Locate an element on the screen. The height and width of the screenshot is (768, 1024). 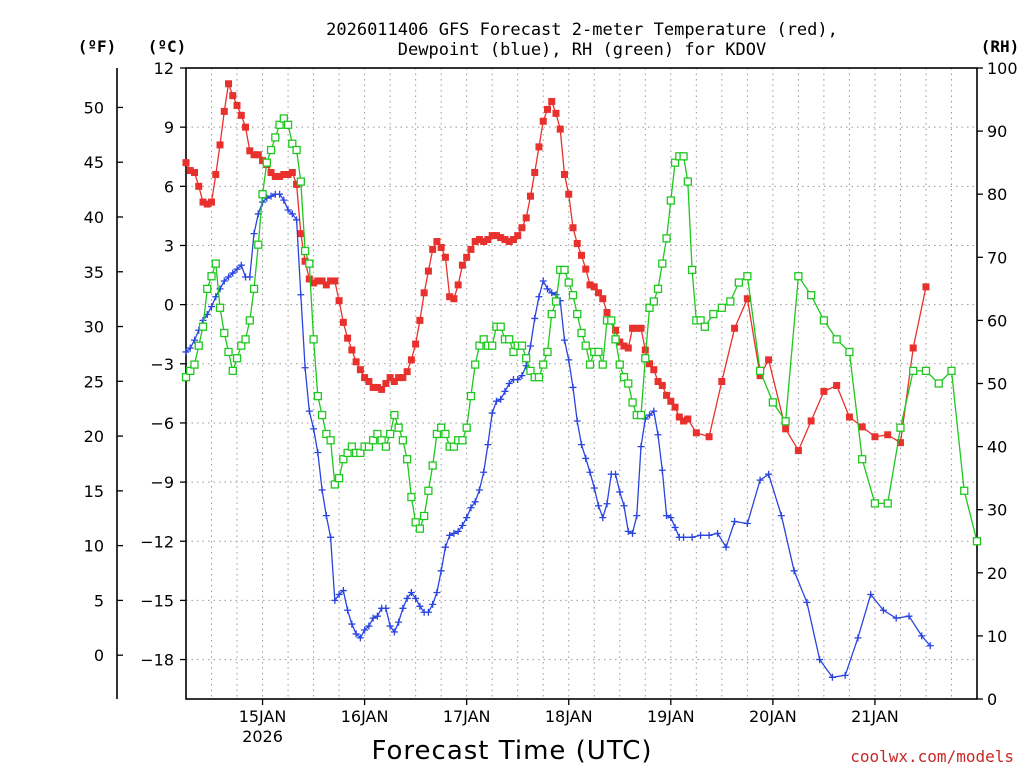
fahrenheit-unit-label: (ºF) is located at coordinates (97, 46).